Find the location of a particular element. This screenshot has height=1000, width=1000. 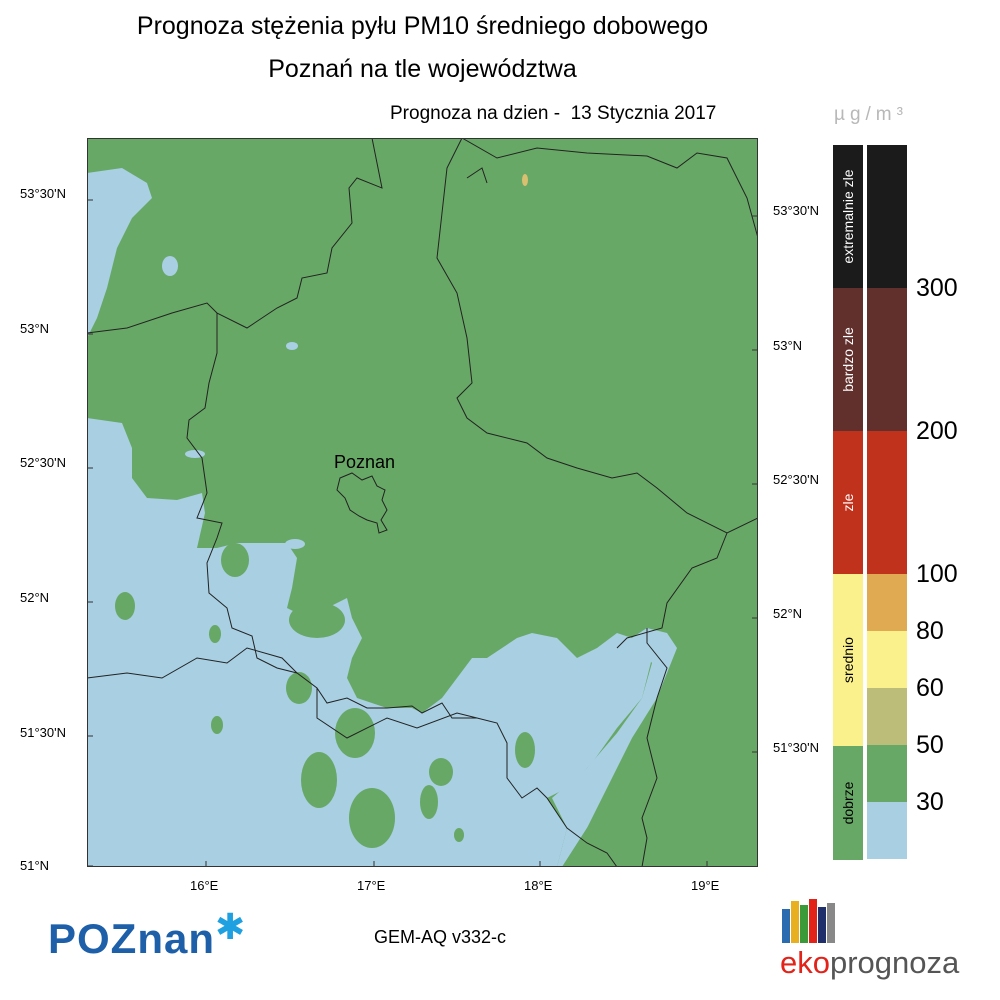

scale-category-label: srednio is located at coordinates (848, 660).